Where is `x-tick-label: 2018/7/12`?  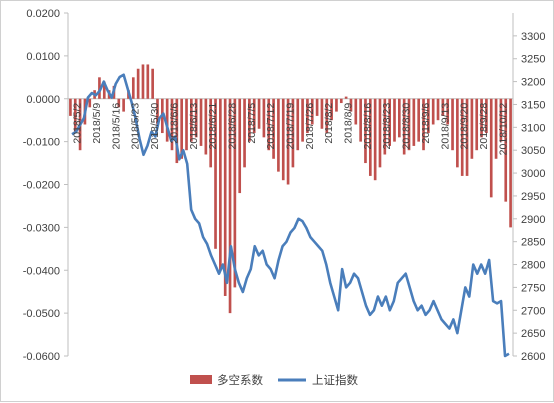
x-tick-label: 2018/7/12 is located at coordinates (271, 126).